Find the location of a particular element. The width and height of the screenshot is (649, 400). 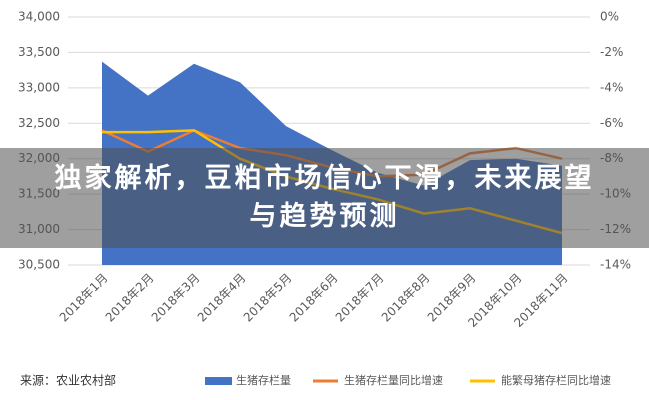

legend-label: 生猪存栏量 is located at coordinates (263, 380).